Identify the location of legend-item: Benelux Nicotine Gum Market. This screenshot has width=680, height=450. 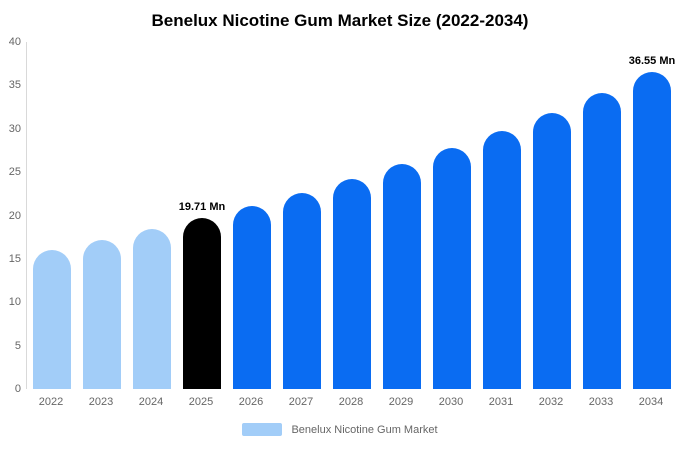
(340, 429).